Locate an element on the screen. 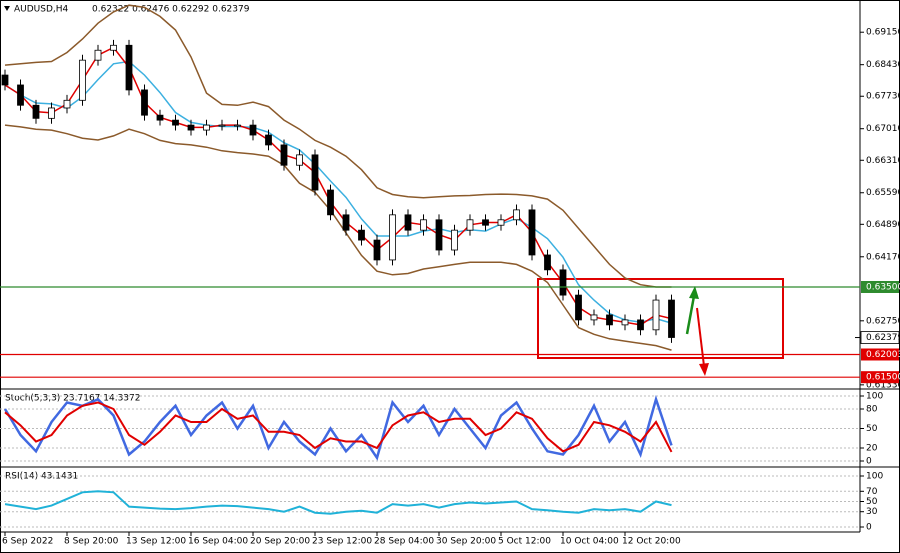 The image size is (900, 553). y-tick-label: 20 is located at coordinates (872, 449).